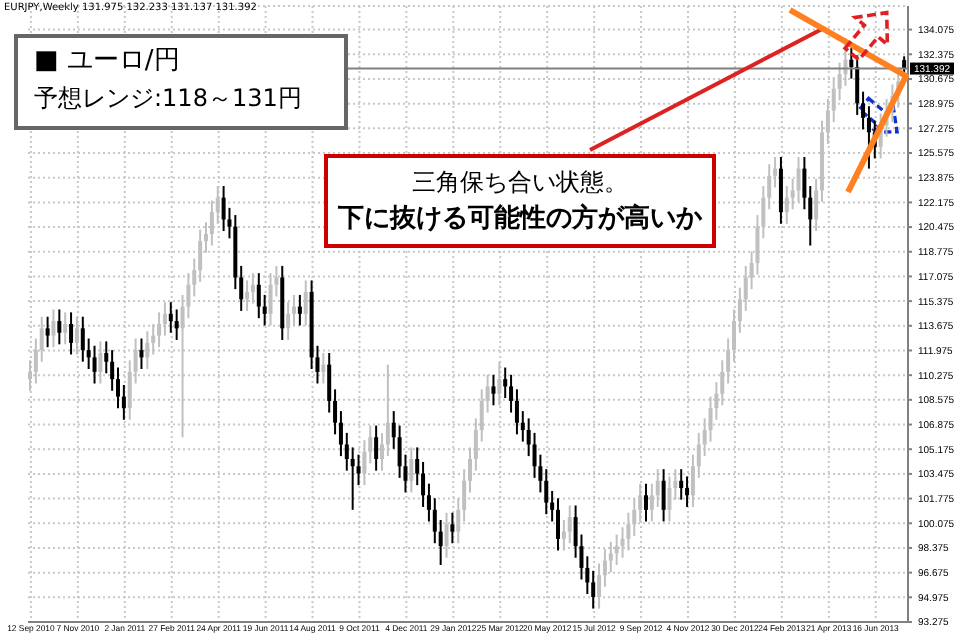  I want to click on annotation: 三角保ち合い状態。, so click(520, 183).